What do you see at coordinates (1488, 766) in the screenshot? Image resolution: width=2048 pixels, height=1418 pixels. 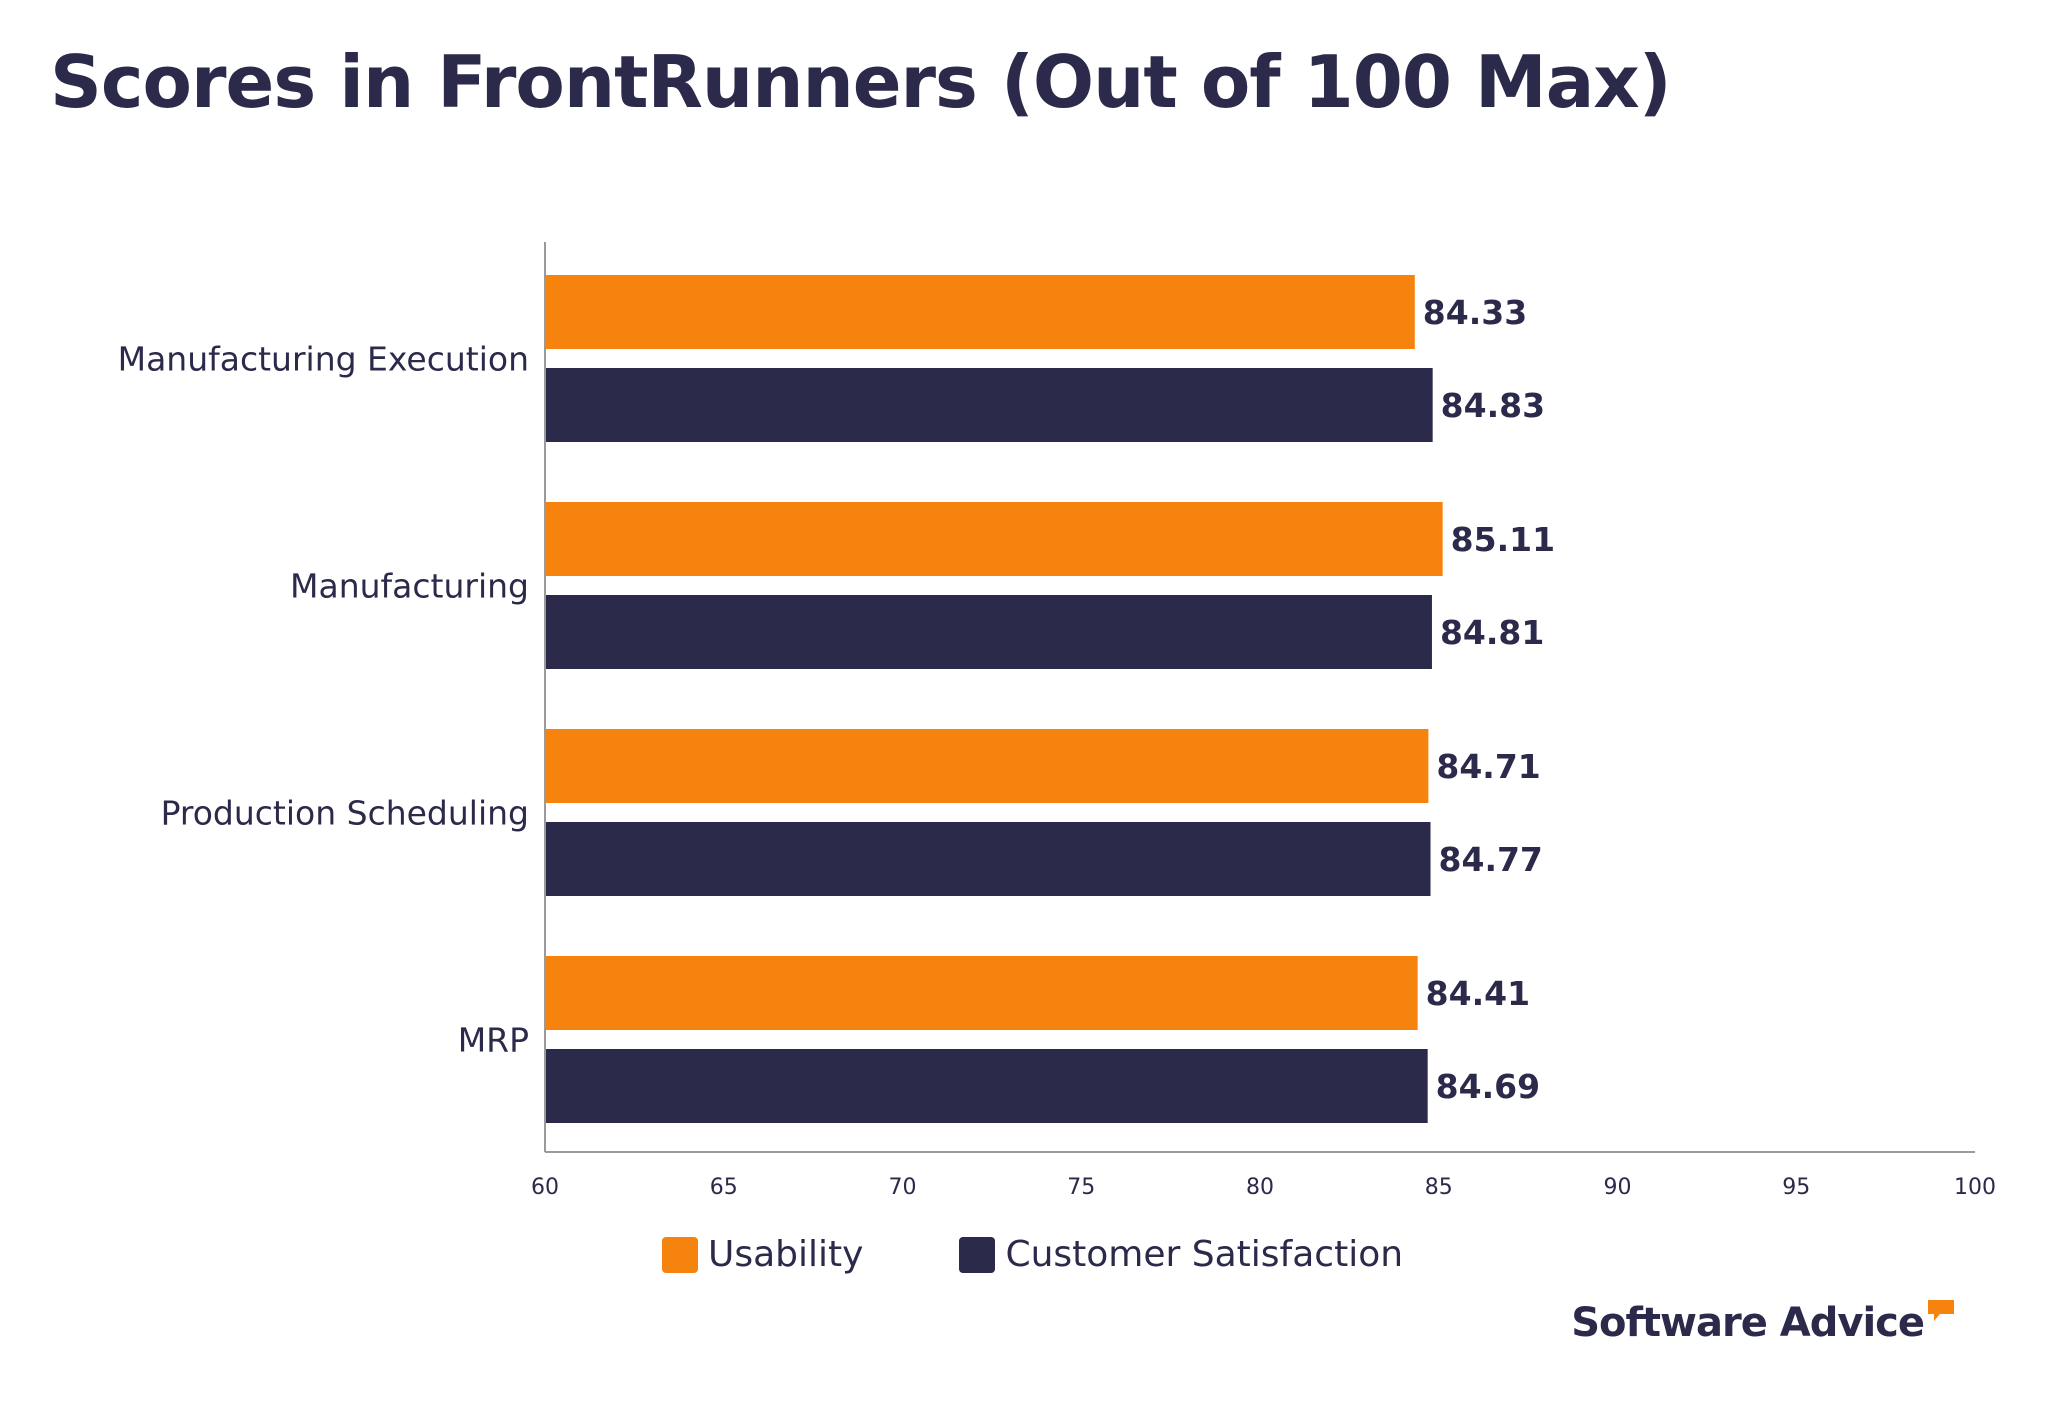 I see `data-label-usability-production-scheduling: 84.71` at bounding box center [1488, 766].